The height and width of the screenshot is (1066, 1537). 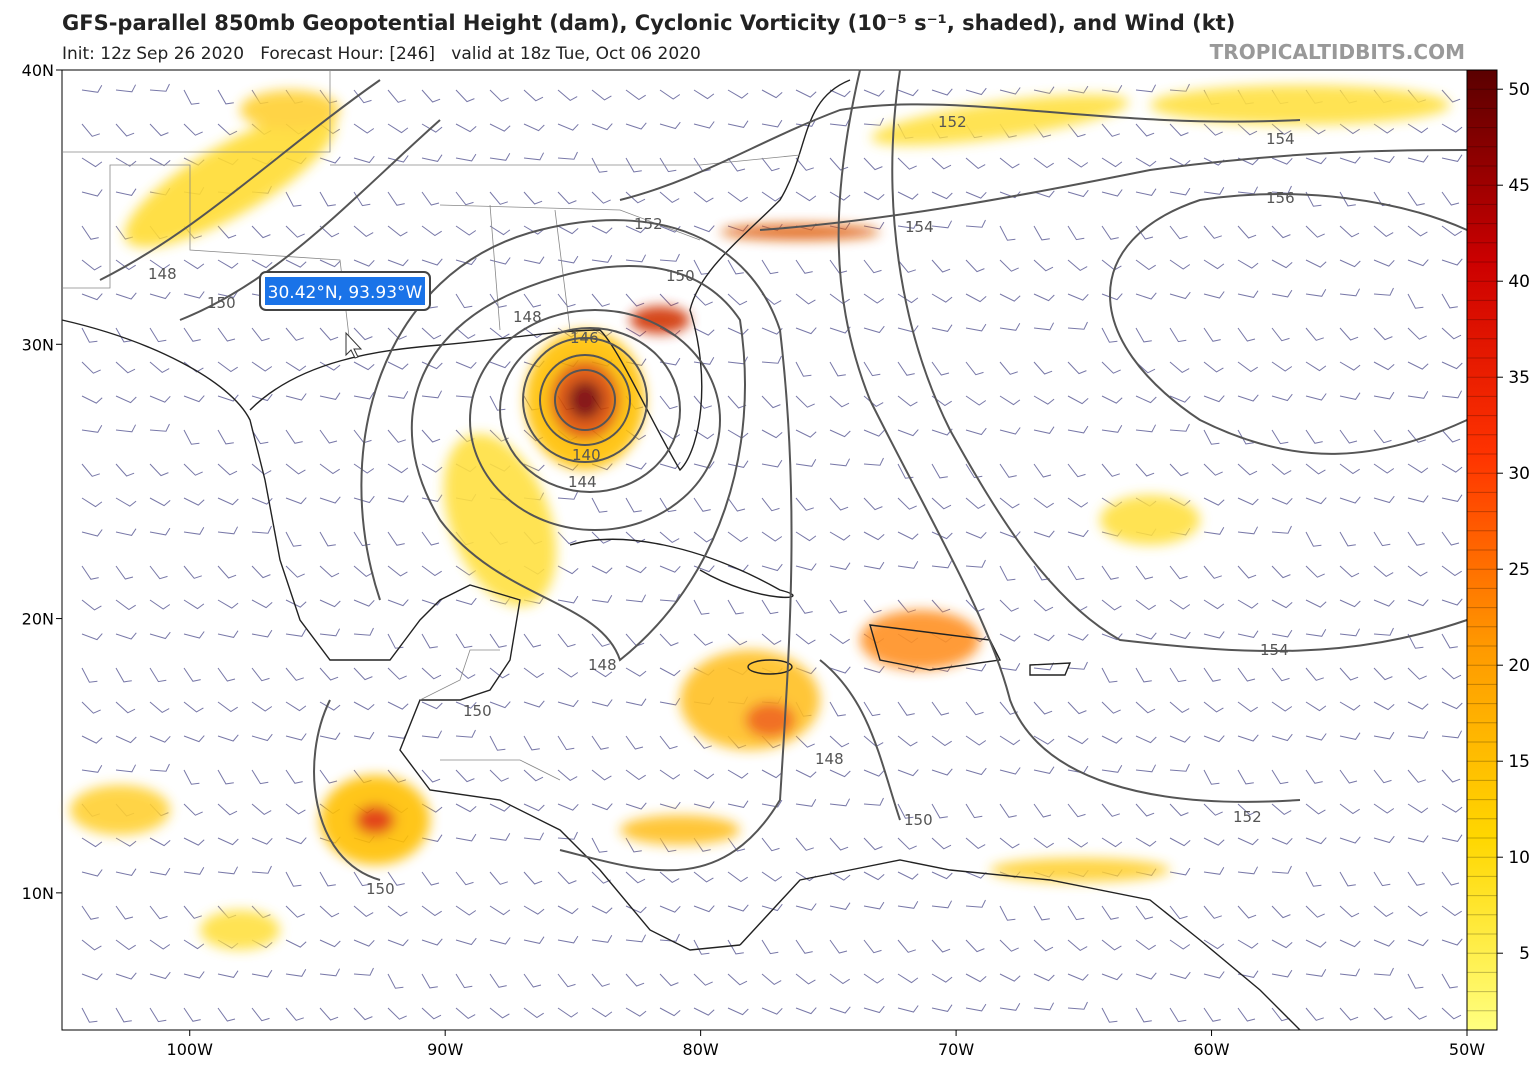 What do you see at coordinates (701, 1049) in the screenshot?
I see `lon-tick-label: 80W` at bounding box center [701, 1049].